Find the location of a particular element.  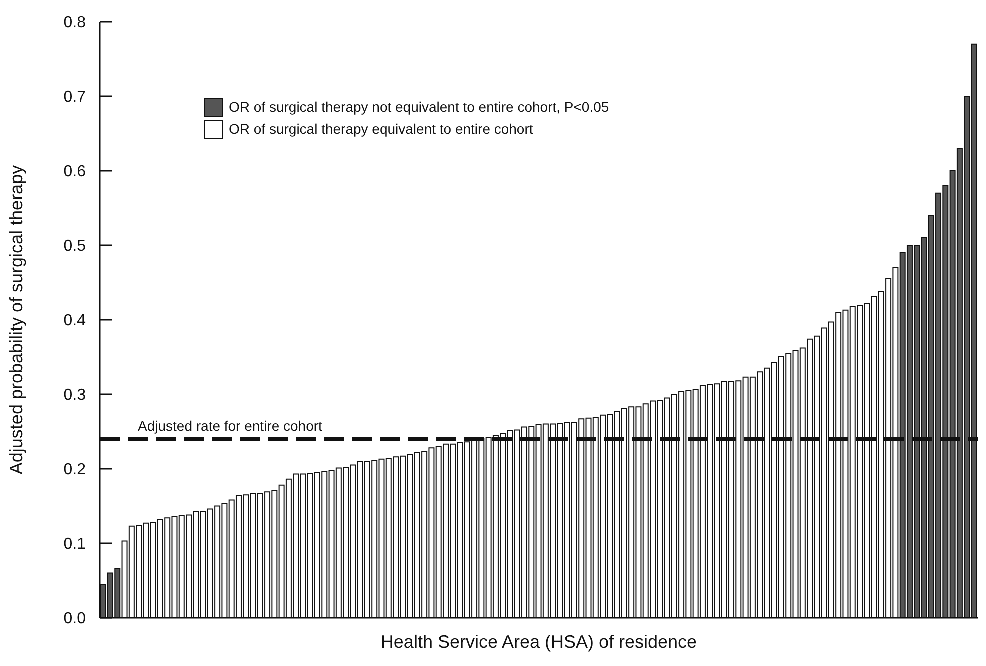

x-axis-title: Health Service Area (HSA) of residence is located at coordinates (539, 642).